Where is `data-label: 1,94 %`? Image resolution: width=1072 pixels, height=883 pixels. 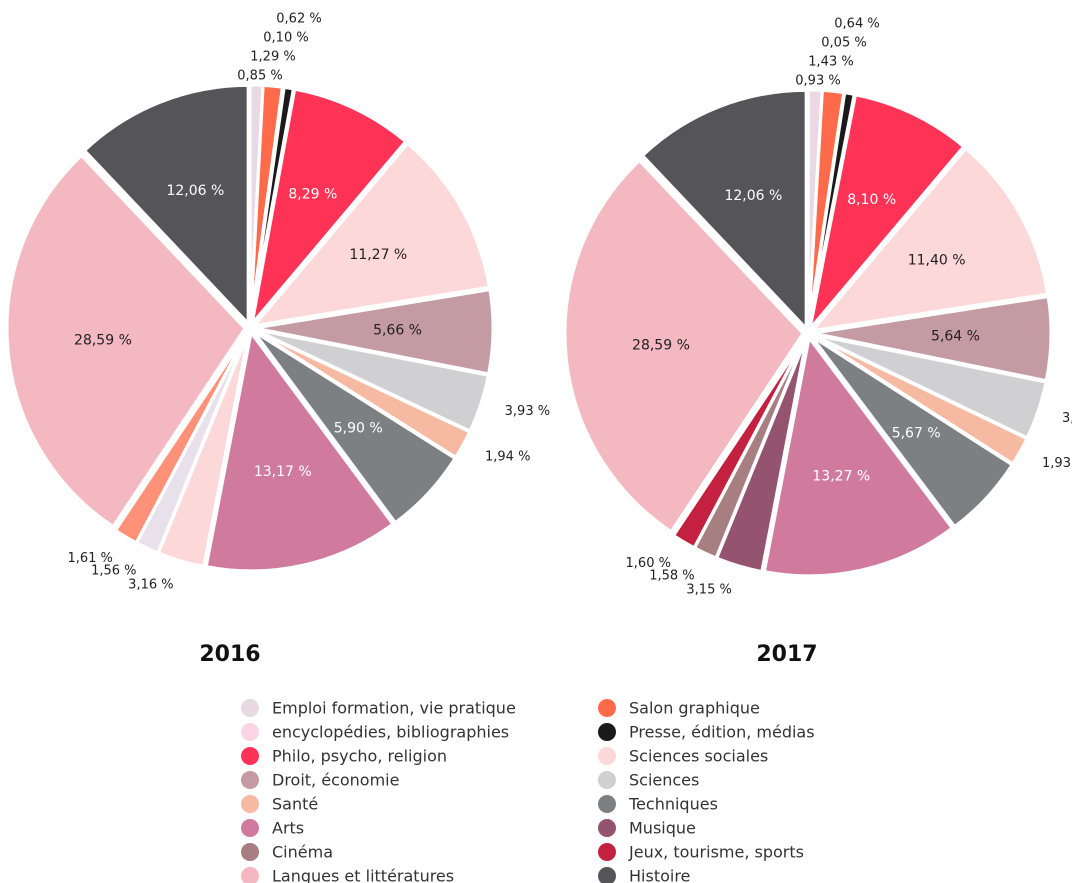 data-label: 1,94 % is located at coordinates (507, 456).